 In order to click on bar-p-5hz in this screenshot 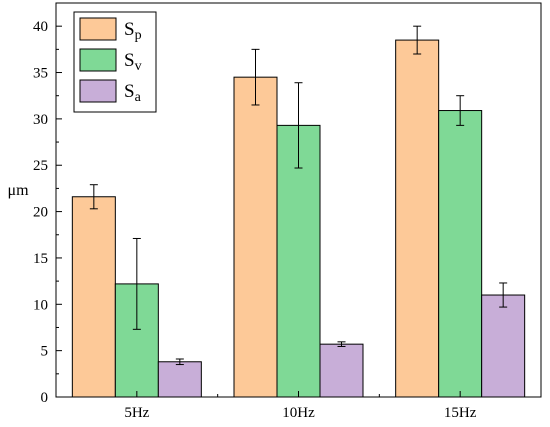, I will do `click(93, 297)`.